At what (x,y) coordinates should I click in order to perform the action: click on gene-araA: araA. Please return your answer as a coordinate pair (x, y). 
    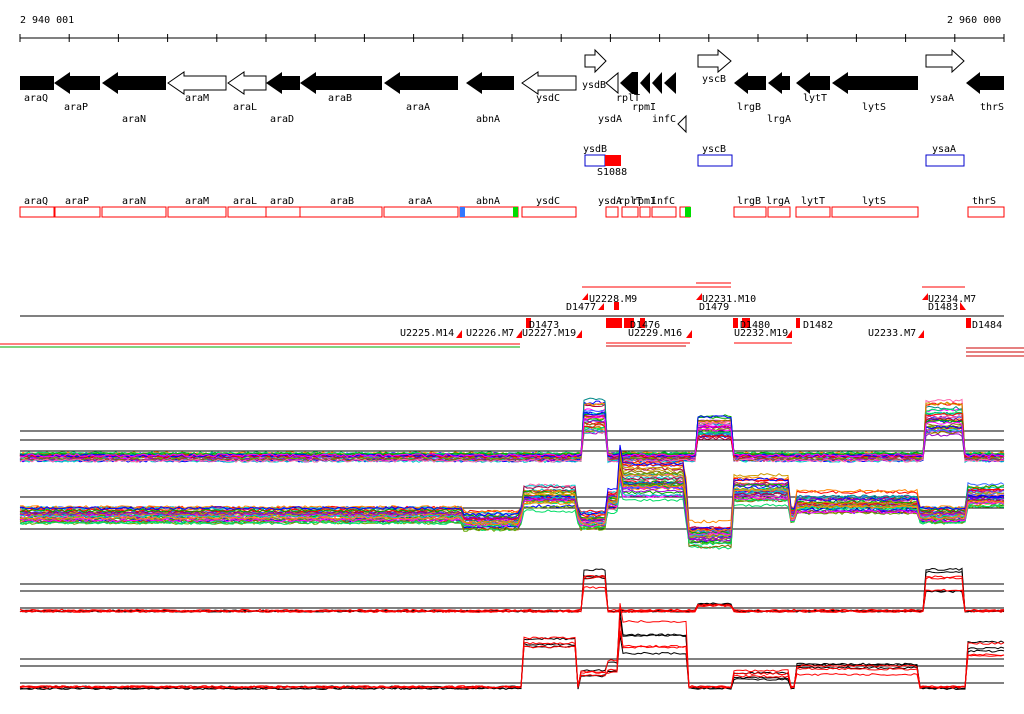
    Looking at the image, I should click on (421, 92).